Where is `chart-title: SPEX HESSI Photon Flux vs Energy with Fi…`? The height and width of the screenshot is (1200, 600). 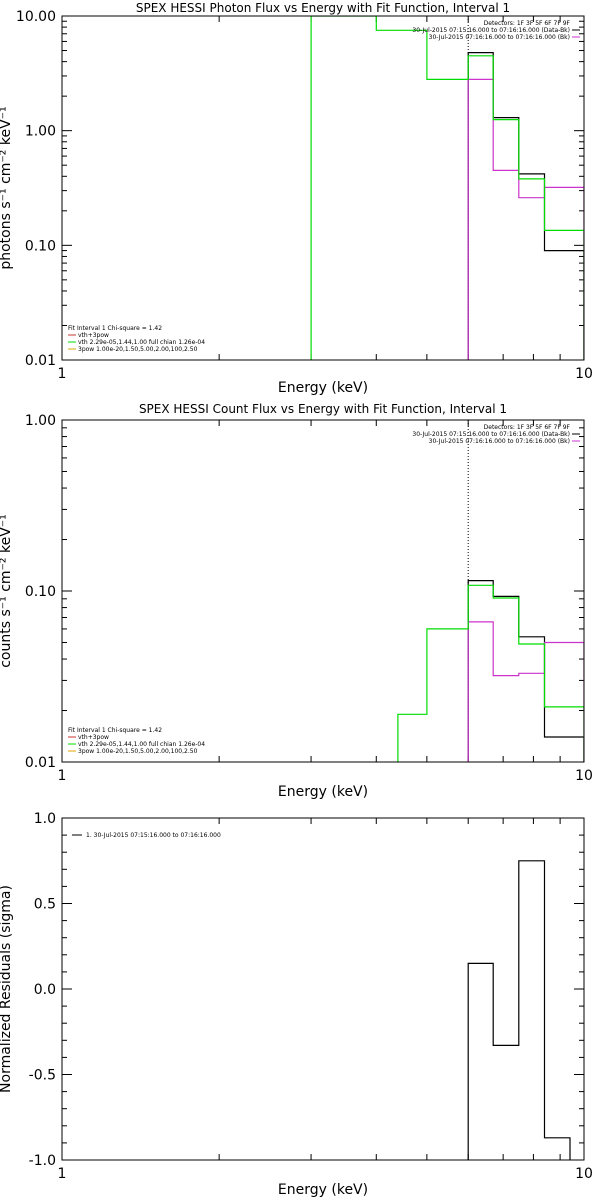
chart-title: SPEX HESSI Photon Flux vs Energy with Fi… is located at coordinates (323, 8).